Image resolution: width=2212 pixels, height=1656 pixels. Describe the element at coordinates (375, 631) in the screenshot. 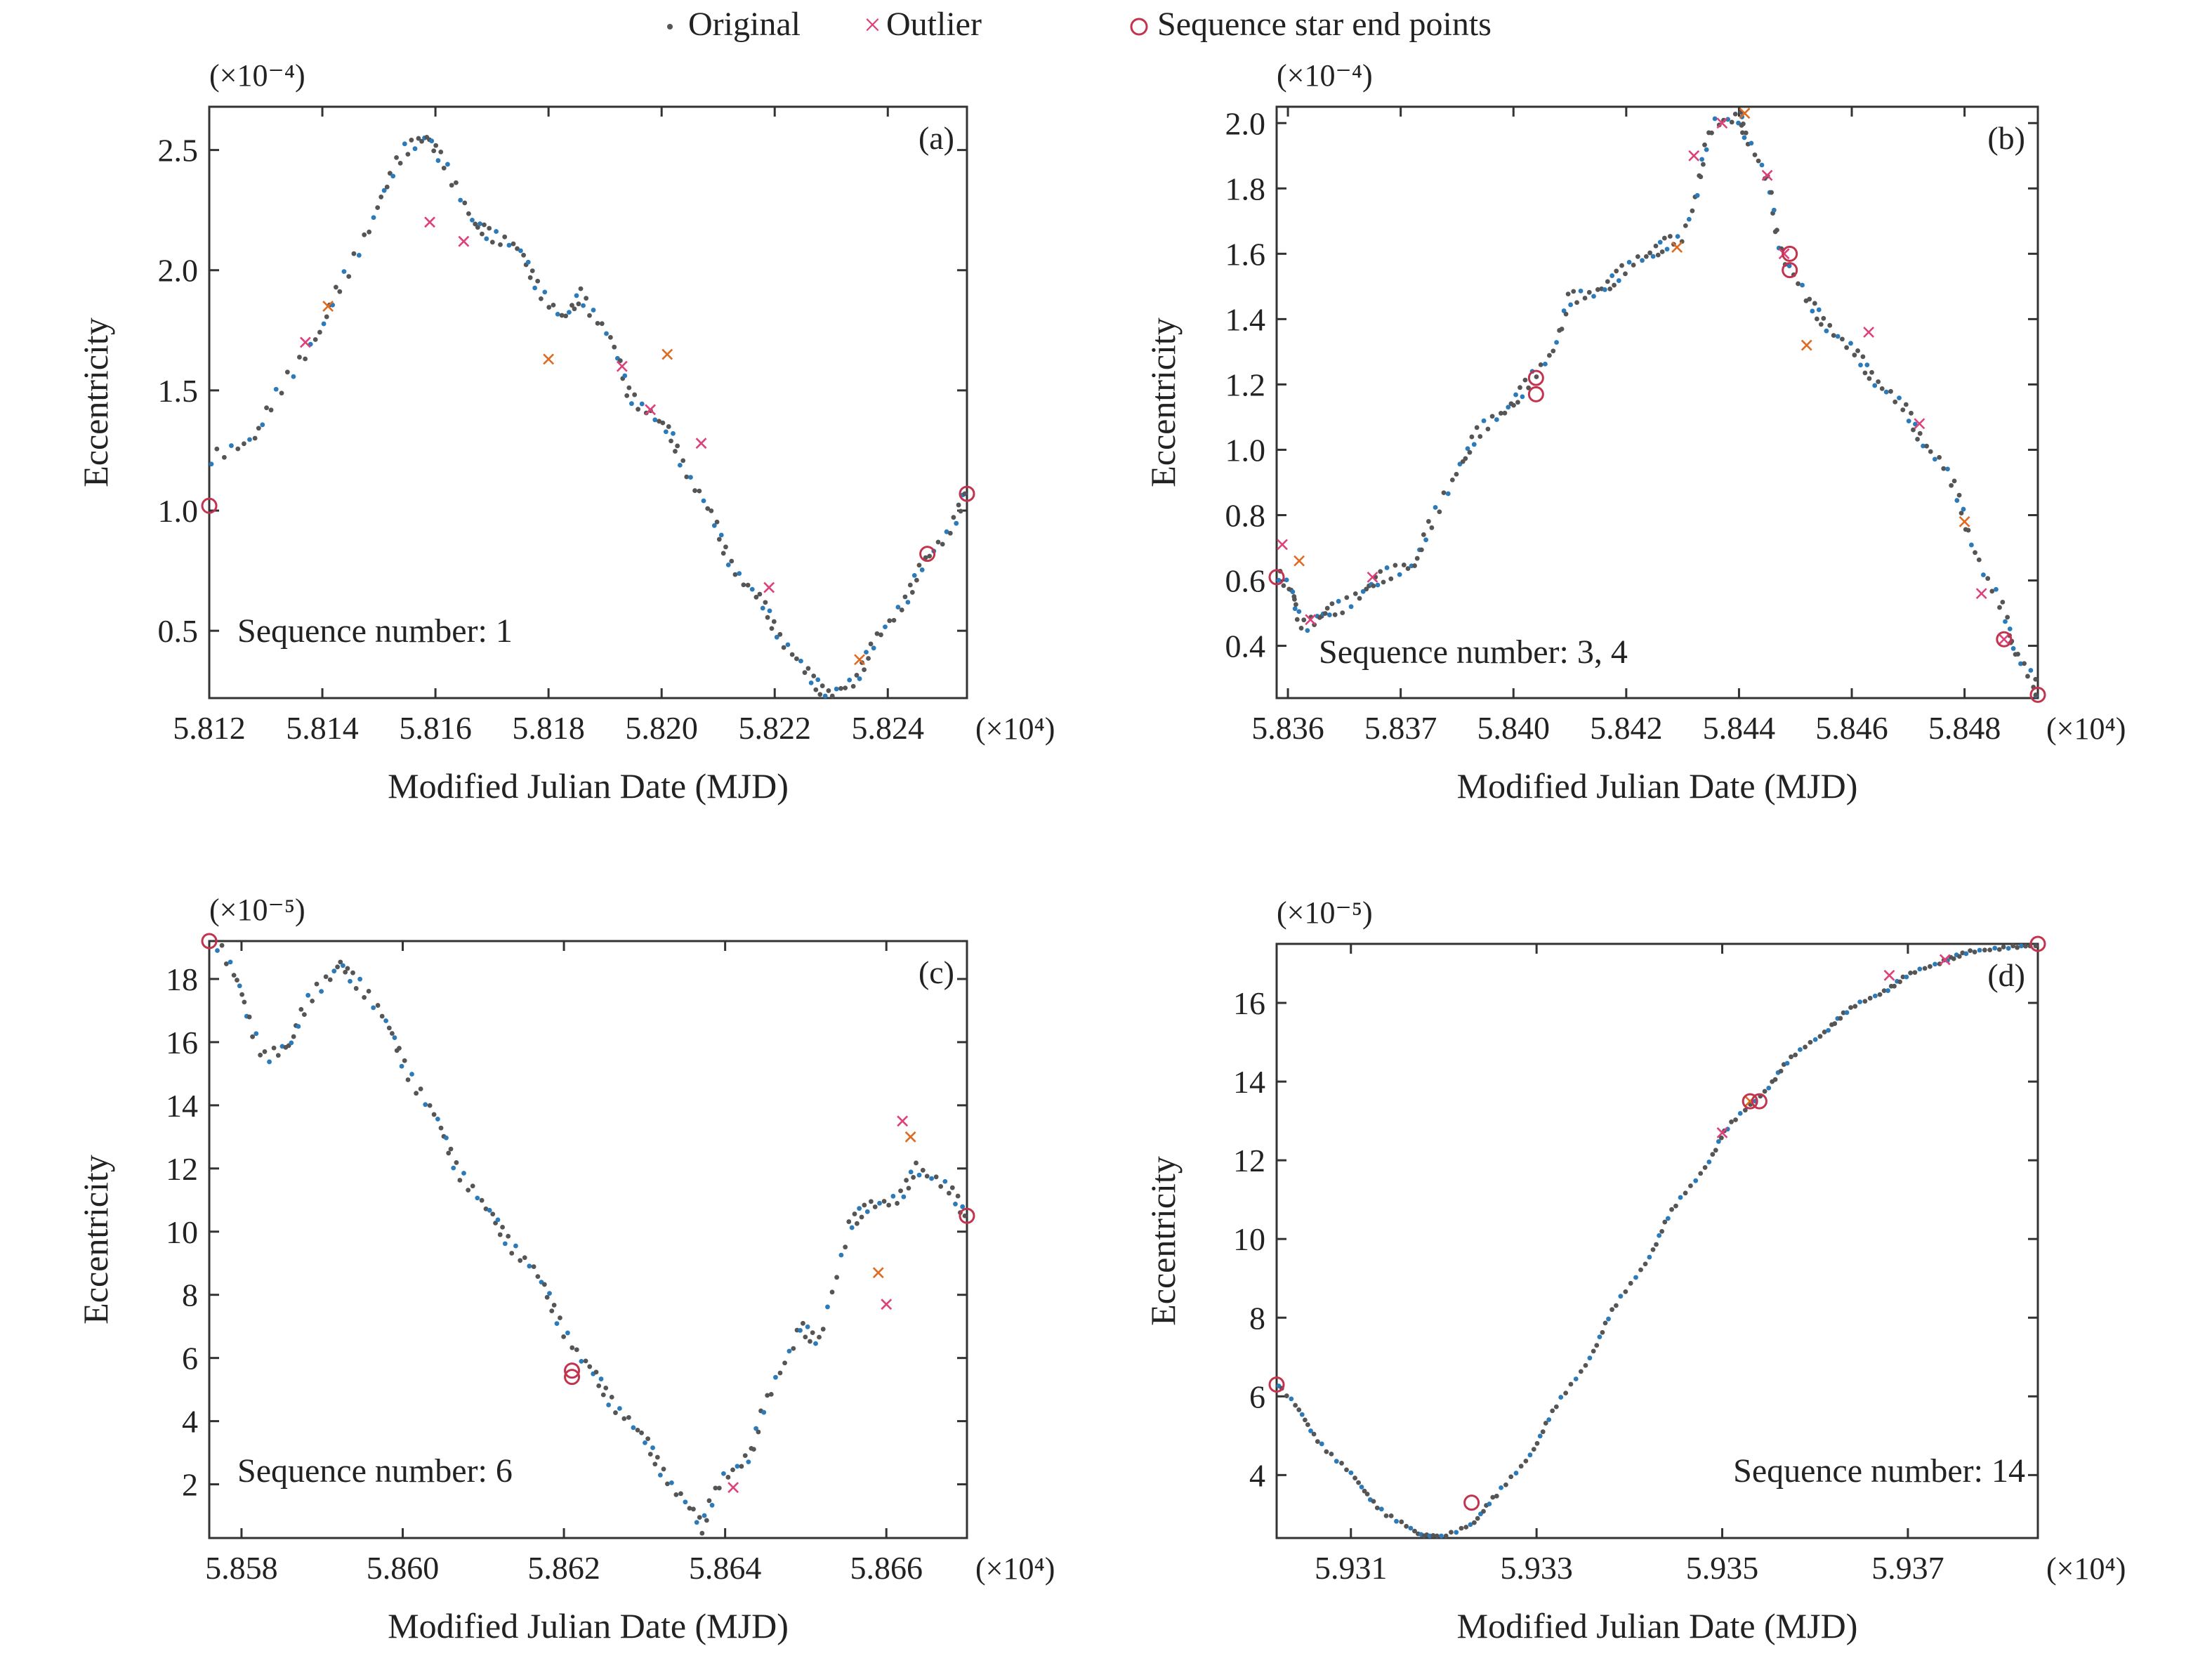

I see `sequence-label: Sequence number: 1` at that location.